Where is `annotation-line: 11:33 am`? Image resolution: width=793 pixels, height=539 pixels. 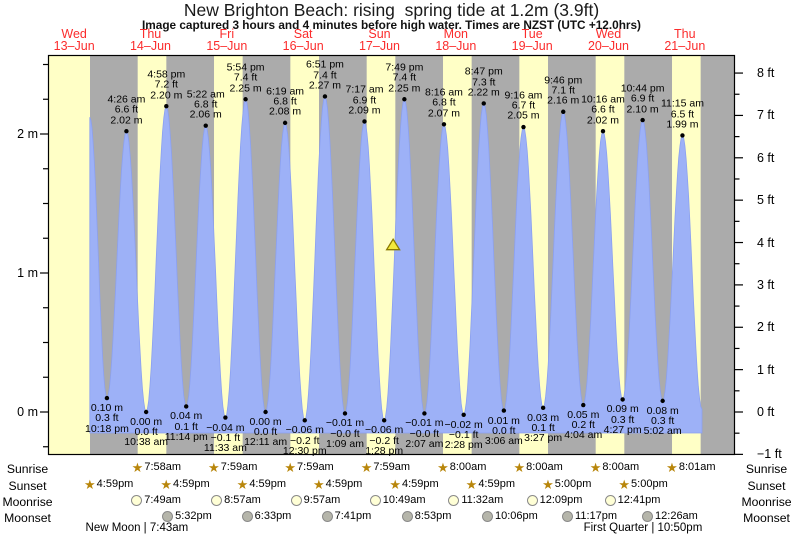 annotation-line: 11:33 am is located at coordinates (225, 447).